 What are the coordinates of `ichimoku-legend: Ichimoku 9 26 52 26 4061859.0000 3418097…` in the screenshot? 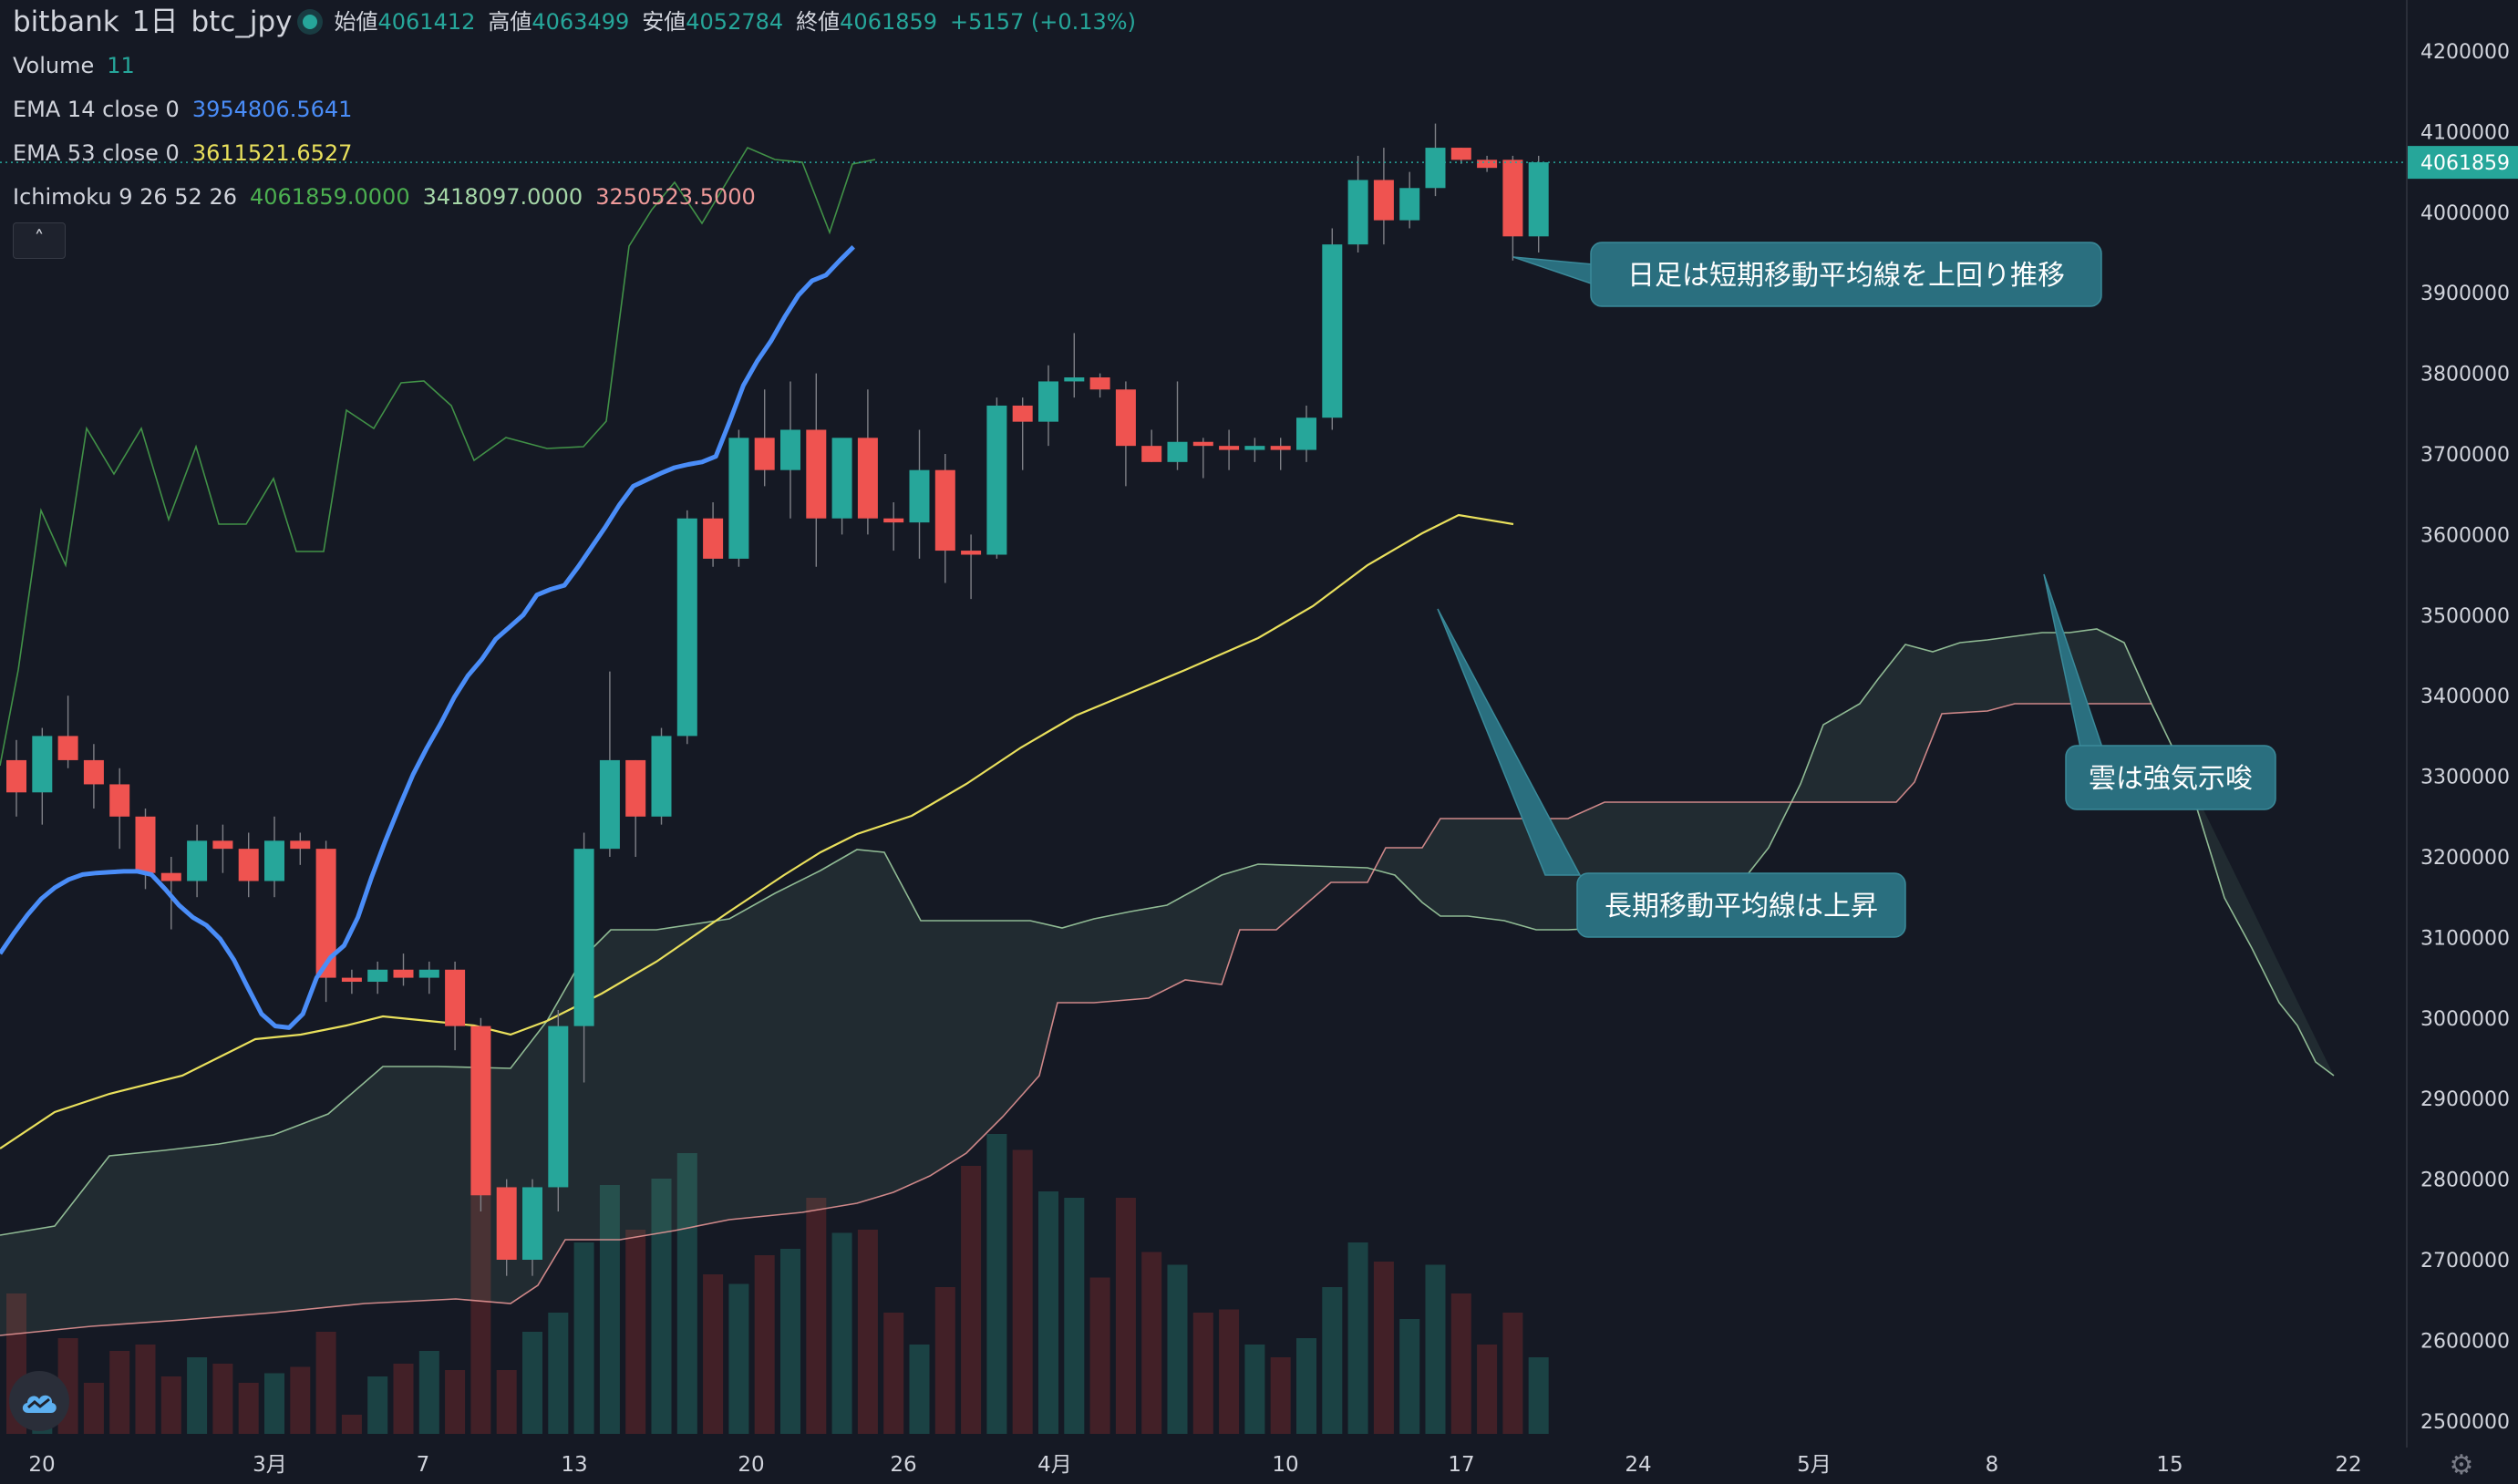 It's located at (574, 197).